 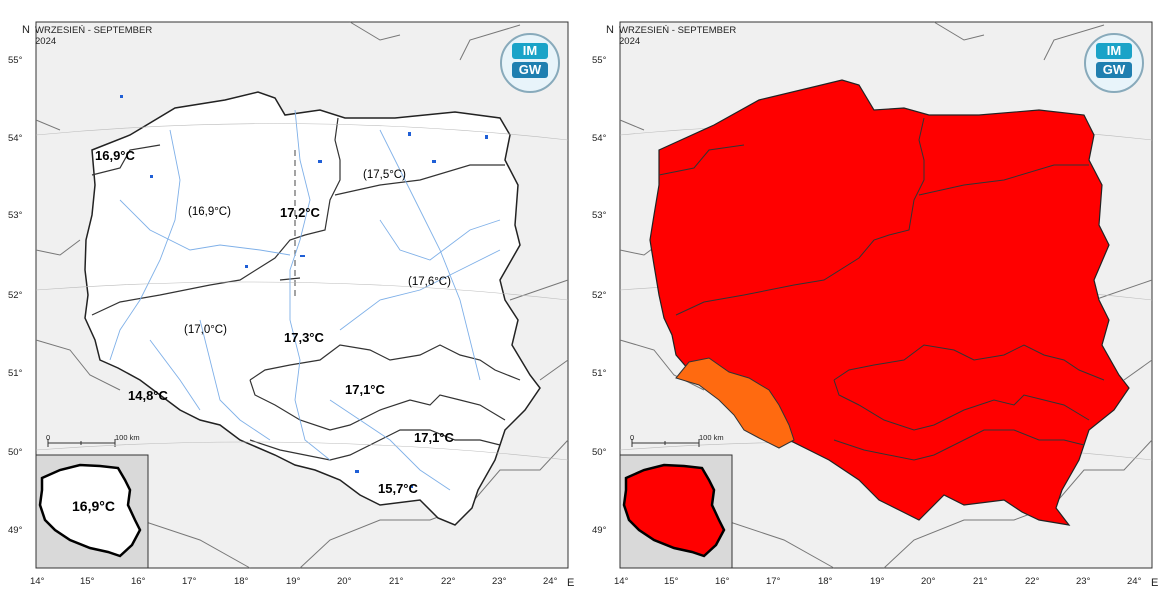 What do you see at coordinates (300, 212) in the screenshot?
I see `region-label: 17,2°C` at bounding box center [300, 212].